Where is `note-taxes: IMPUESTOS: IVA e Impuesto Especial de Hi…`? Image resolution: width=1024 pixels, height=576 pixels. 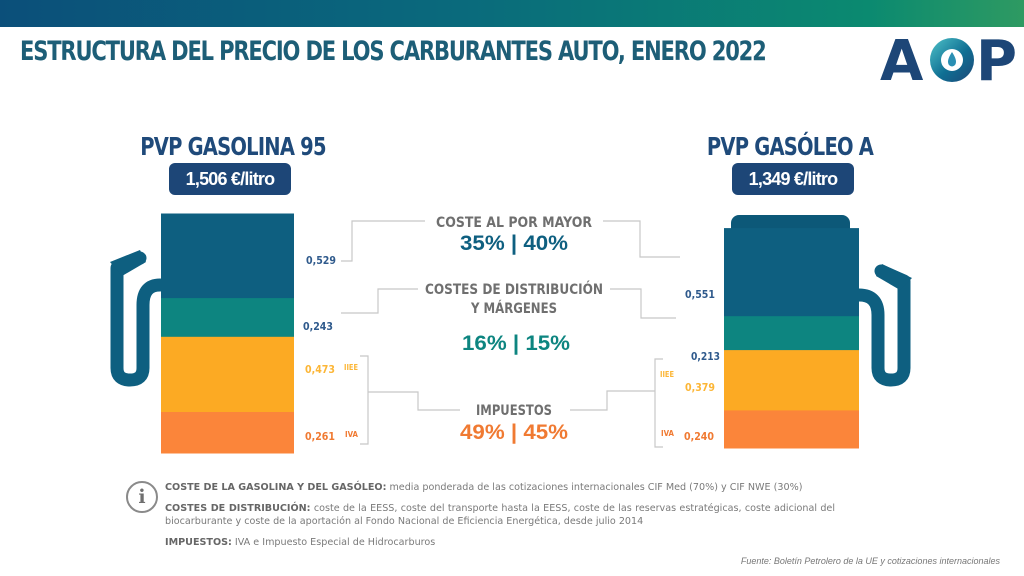
note-taxes: IMPUESTOS: IVA e Impuesto Especial de Hi… is located at coordinates (300, 542).